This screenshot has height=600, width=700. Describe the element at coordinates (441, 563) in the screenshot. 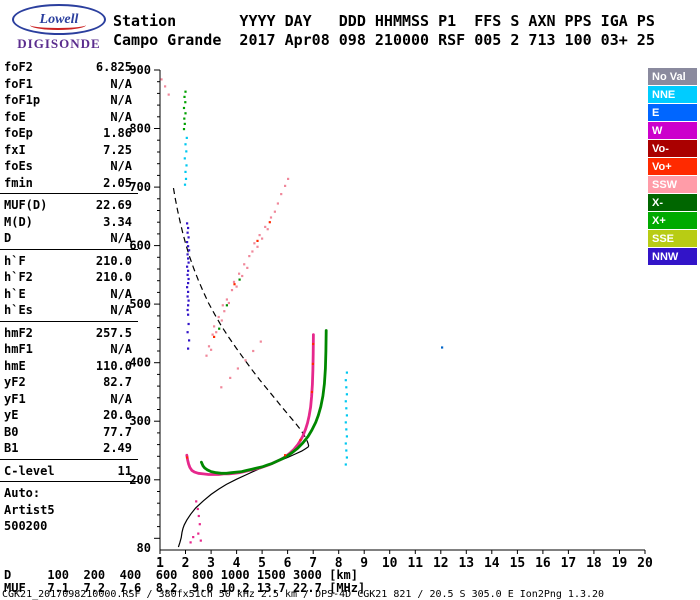

I see `svg-text: 12` at that location.